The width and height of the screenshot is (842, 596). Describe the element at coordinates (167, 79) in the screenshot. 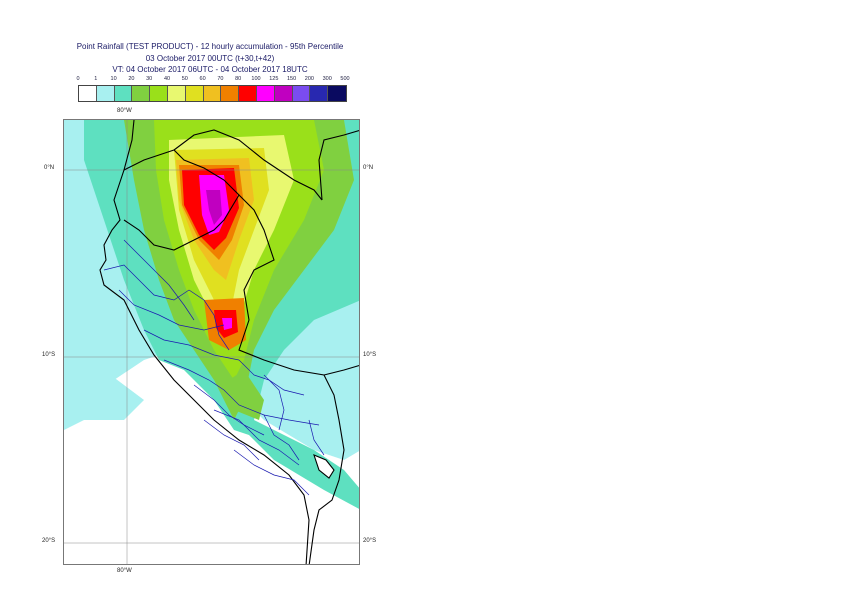

I see `legend-label: 40` at that location.